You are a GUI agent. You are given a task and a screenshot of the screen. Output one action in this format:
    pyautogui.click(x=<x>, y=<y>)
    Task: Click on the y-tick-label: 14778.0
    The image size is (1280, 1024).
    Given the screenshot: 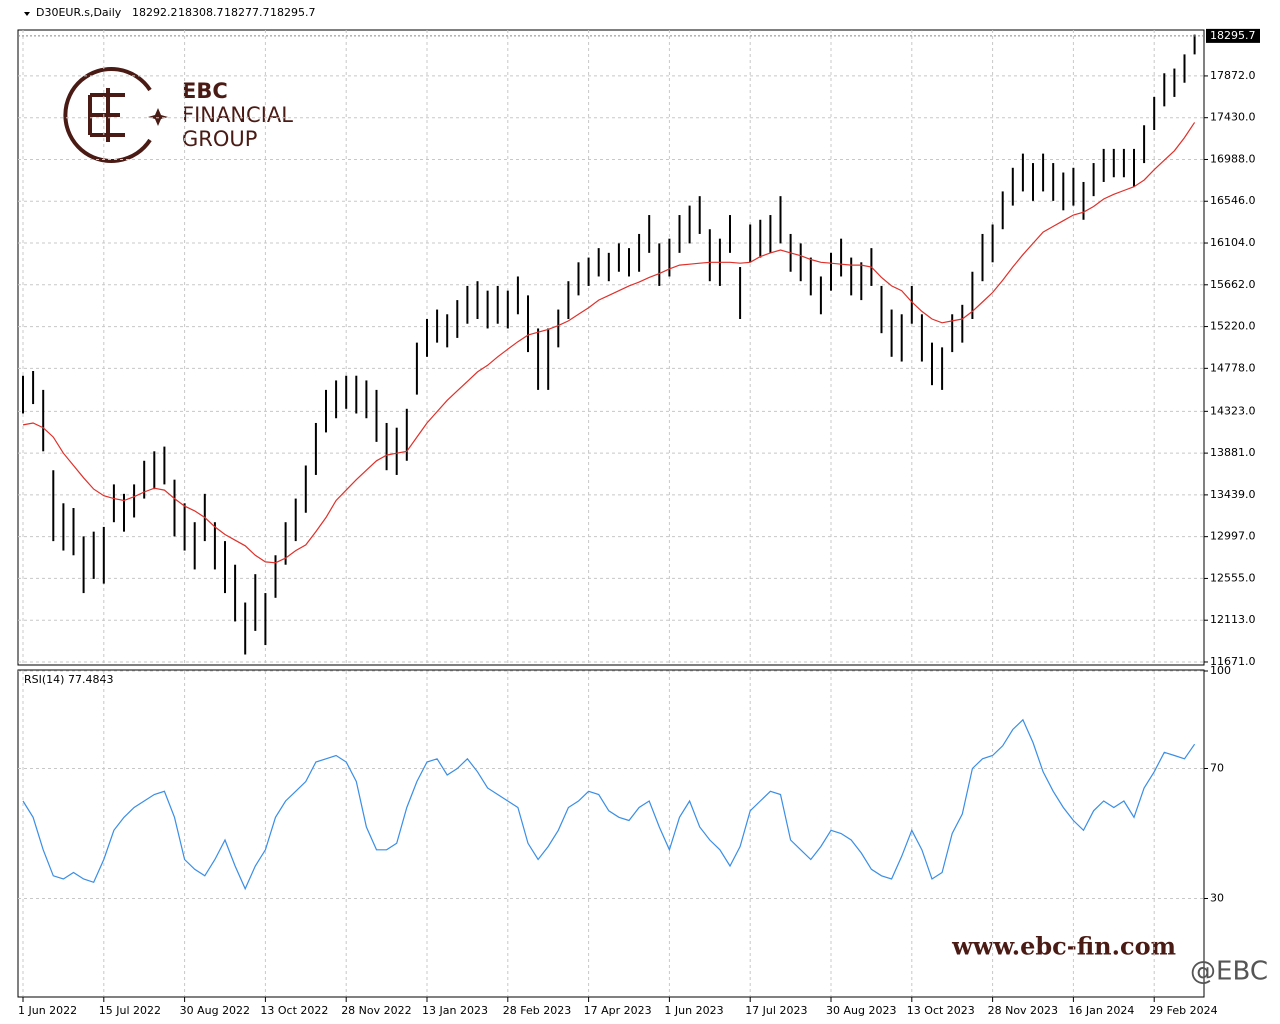 What is the action you would take?
    pyautogui.click(x=1233, y=367)
    